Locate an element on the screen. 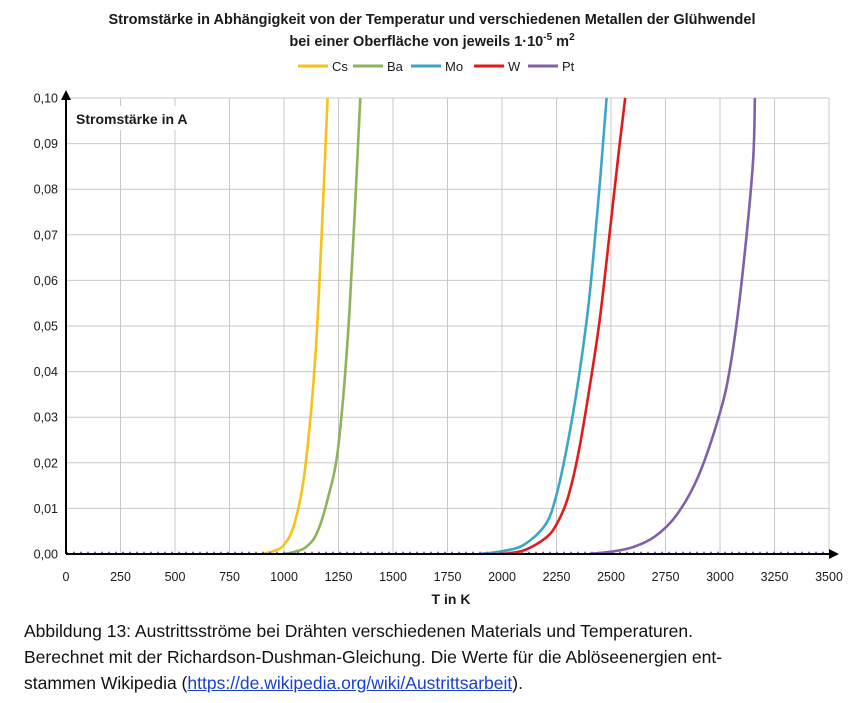 Image resolution: width=857 pixels, height=703 pixels. legend-label-w: W is located at coordinates (514, 66).